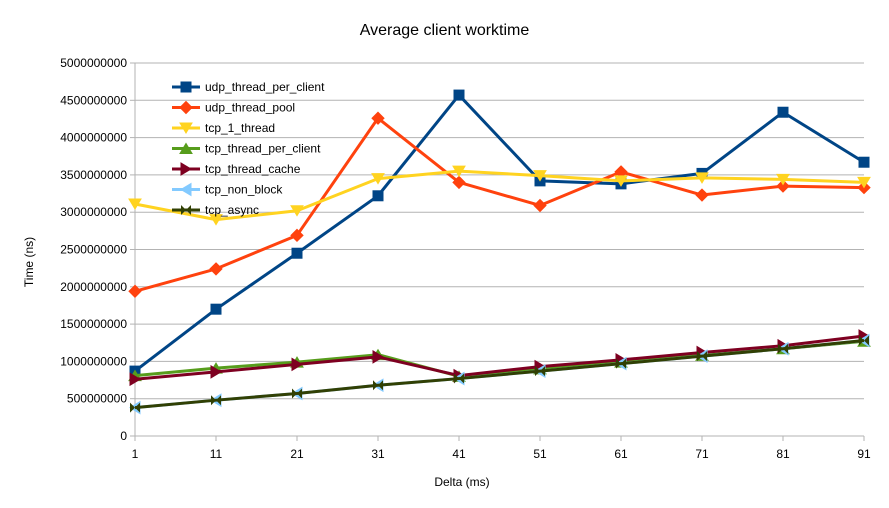 Image resolution: width=889 pixels, height=508 pixels. What do you see at coordinates (93, 175) in the screenshot?
I see `y-tick-label: 3500000000` at bounding box center [93, 175].